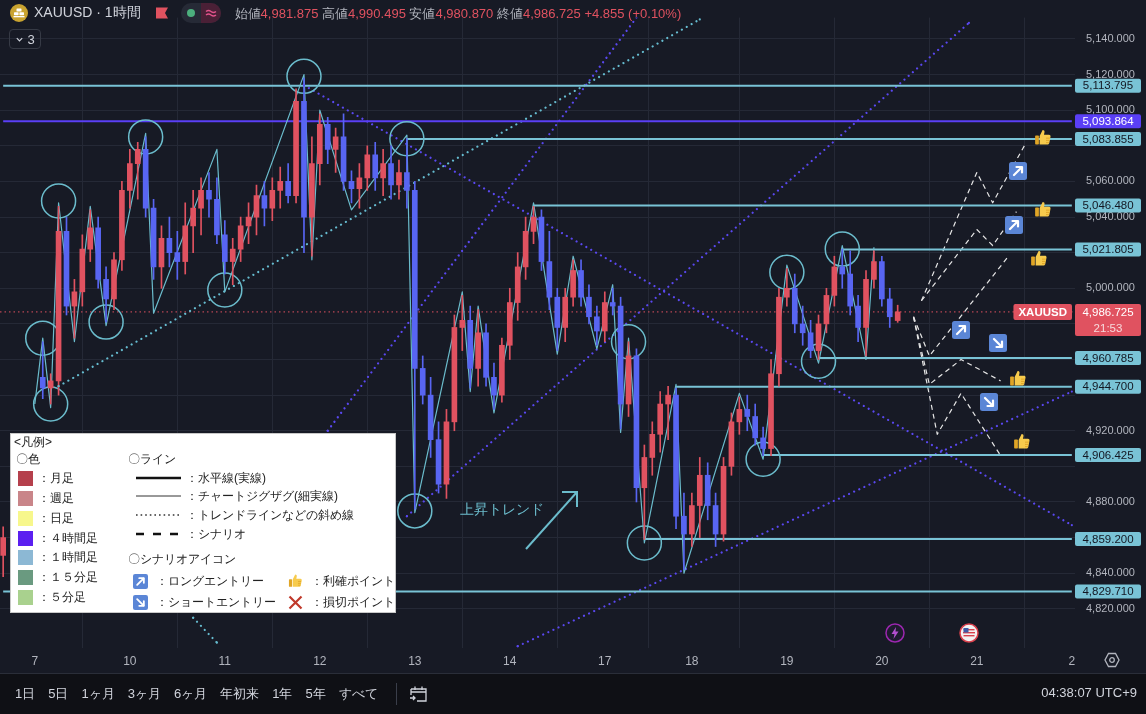  Describe the element at coordinates (1110, 180) in the screenshot. I see `y-tick-label: 5,060.000` at that location.